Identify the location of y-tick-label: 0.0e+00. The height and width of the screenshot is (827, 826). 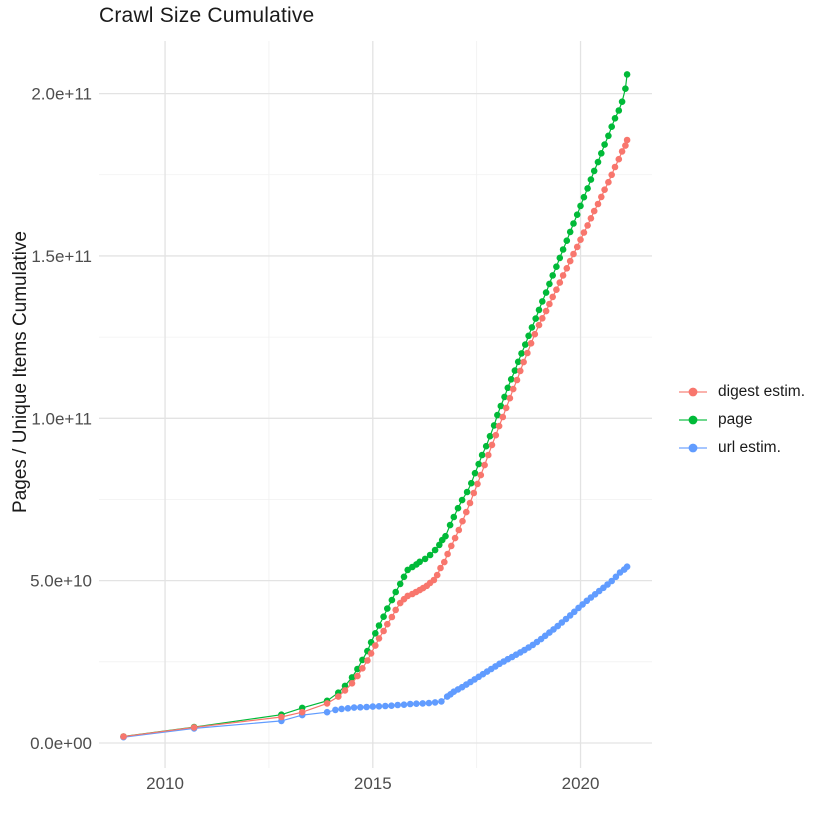
(61, 743).